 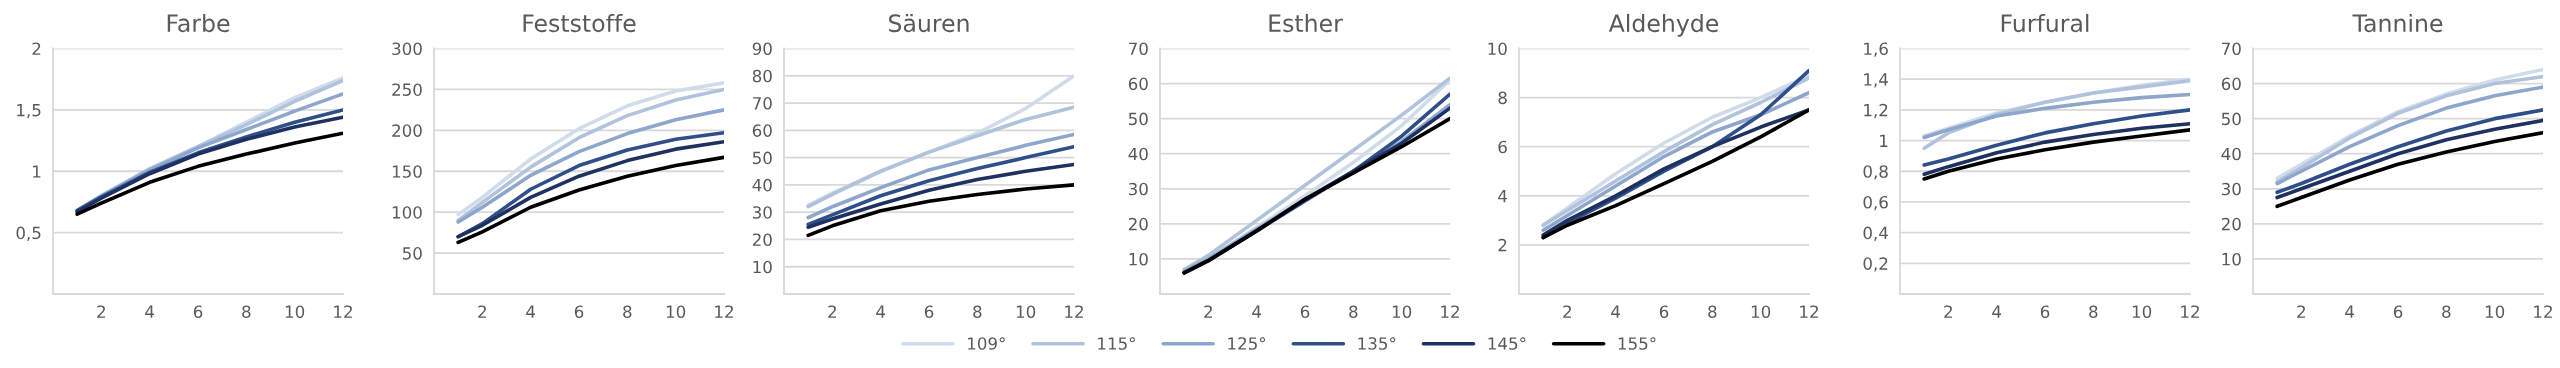 I want to click on legend-label: 155°, so click(x=1637, y=343).